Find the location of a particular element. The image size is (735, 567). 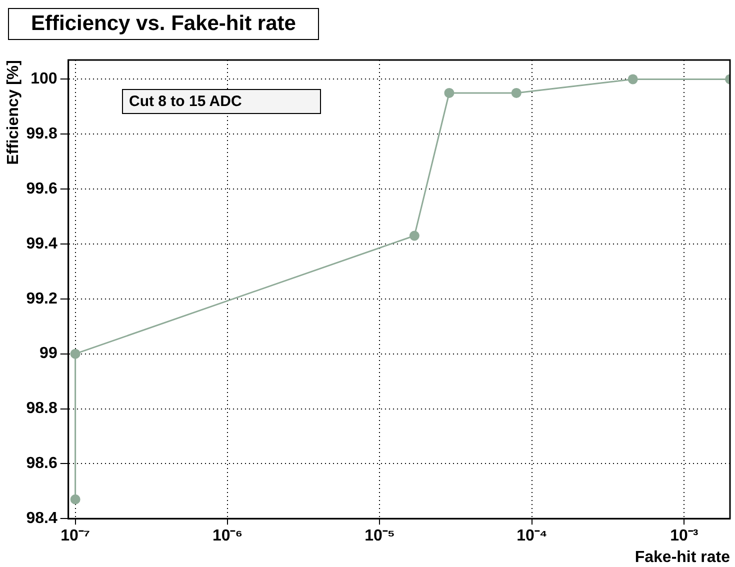

y-tick-label: 100 is located at coordinates (44, 79).